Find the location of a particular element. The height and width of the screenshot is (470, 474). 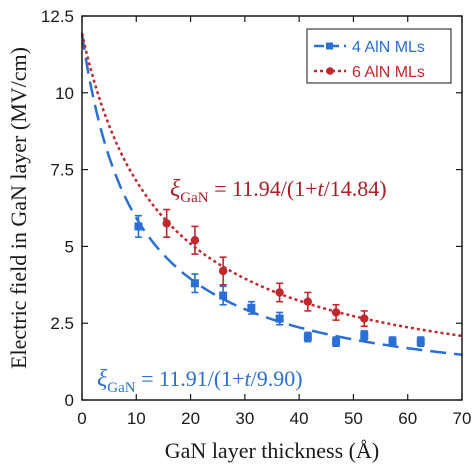

legend: 4 AlN MLs 6 AlN MLs is located at coordinates (379, 56).